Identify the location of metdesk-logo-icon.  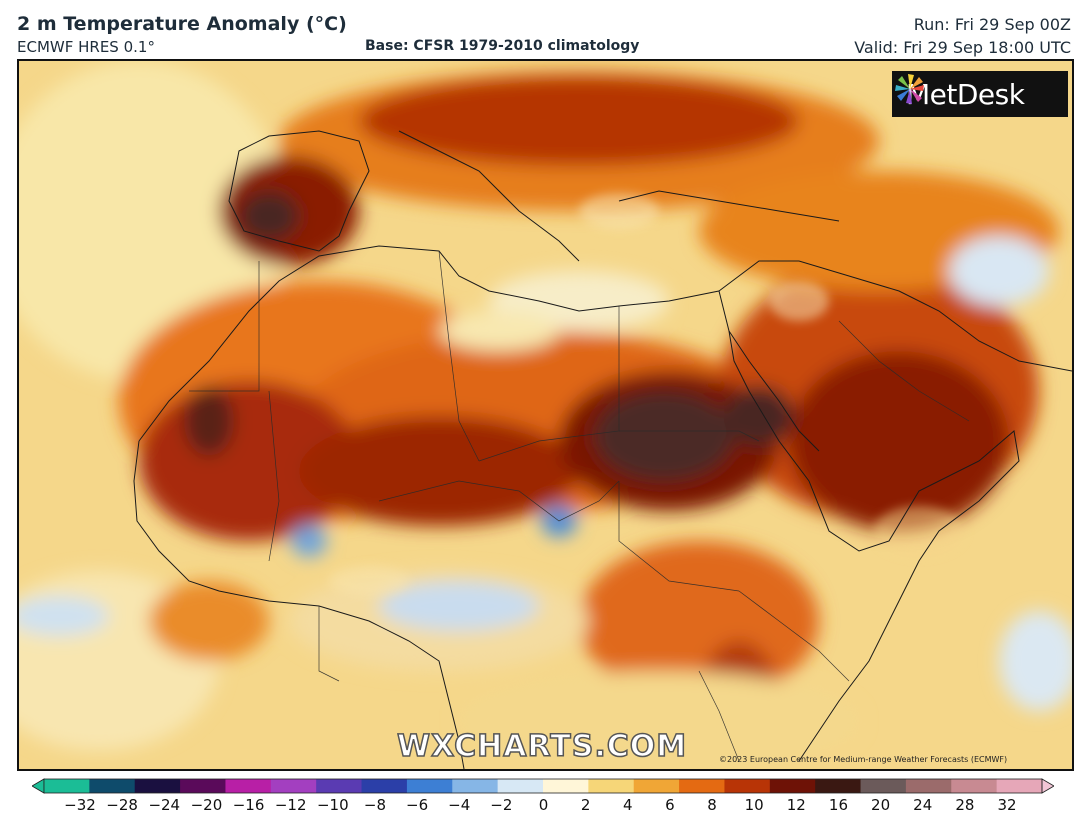
(909, 89).